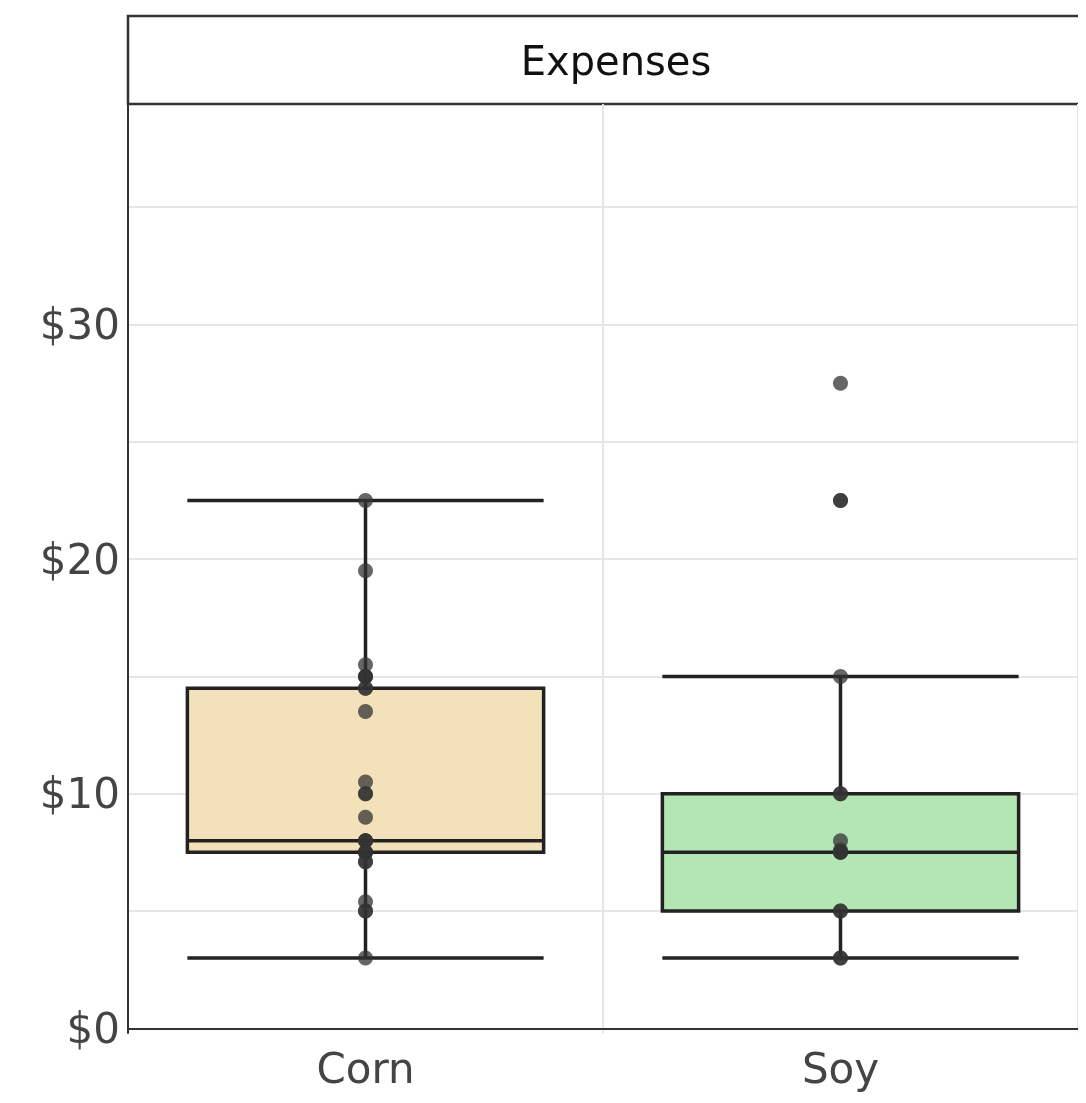  What do you see at coordinates (79, 559) in the screenshot?
I see `y-tick-label: $20` at bounding box center [79, 559].